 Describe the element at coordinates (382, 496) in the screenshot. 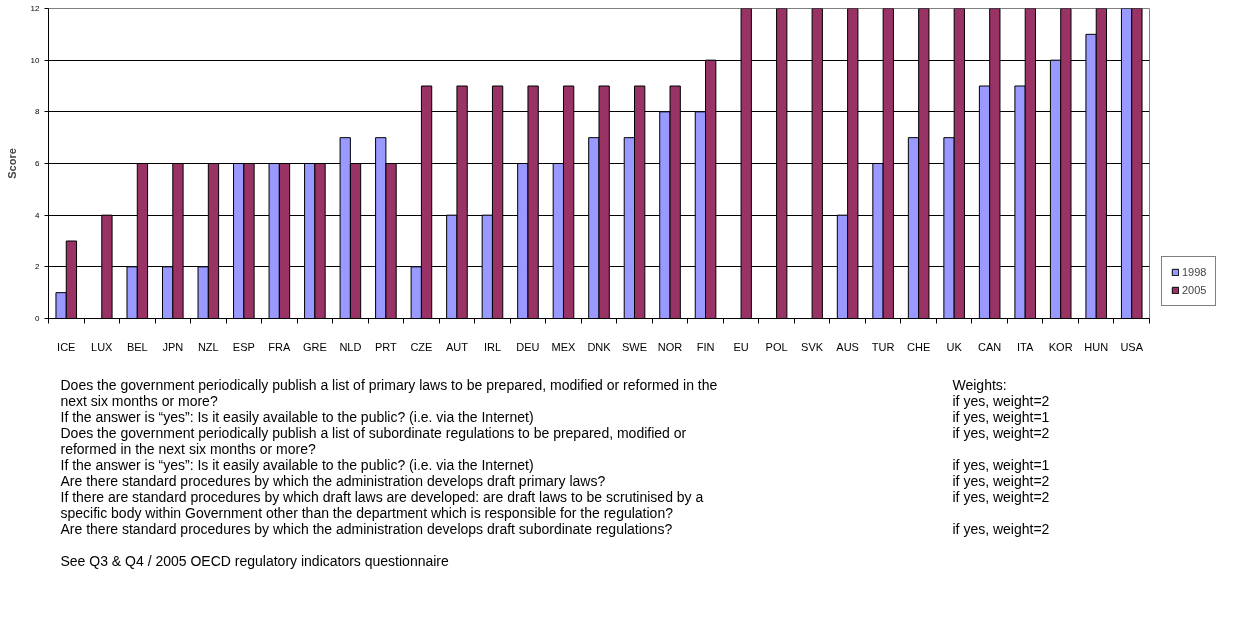

I see `text: If there are standard procedures by which draft laws are developed: are draft laws to be scrutinised by a` at that location.